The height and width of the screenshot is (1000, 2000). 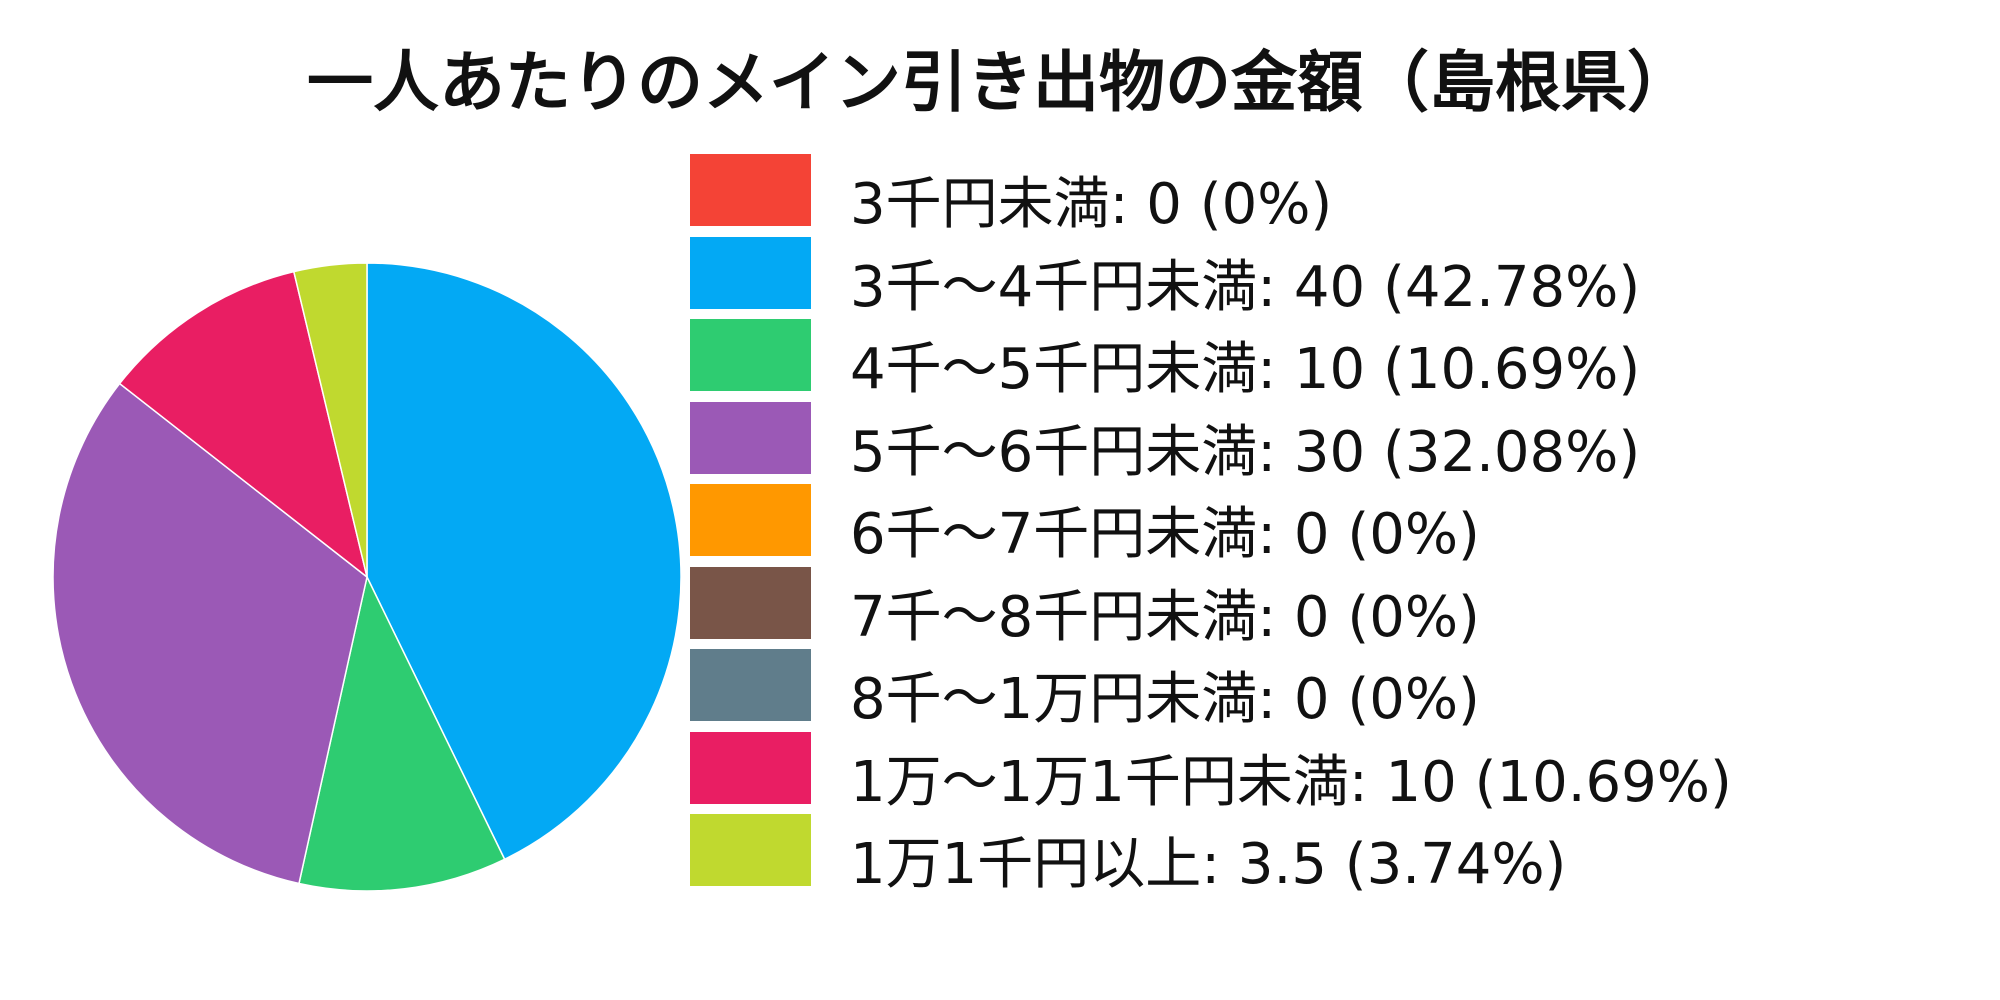 I want to click on legend-label-5: 7千～8千円未満: 0 (0%), so click(x=1165, y=617).